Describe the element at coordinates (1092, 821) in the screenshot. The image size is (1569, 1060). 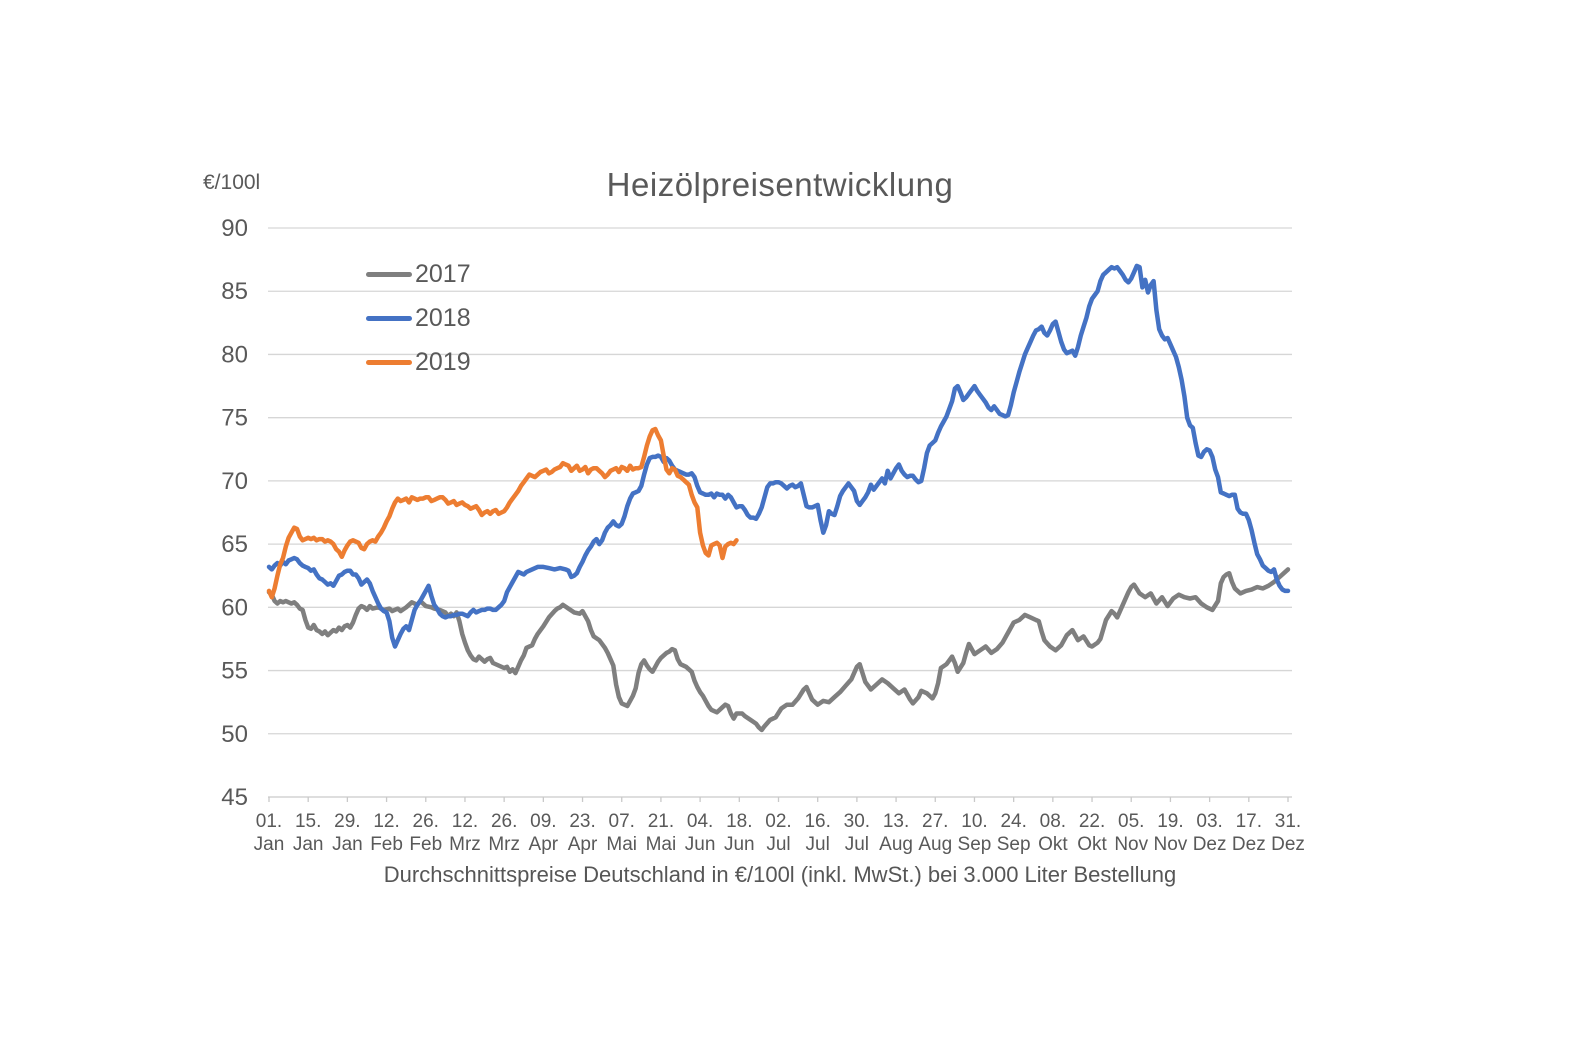
I see `x-tick-label-day: 22.` at that location.